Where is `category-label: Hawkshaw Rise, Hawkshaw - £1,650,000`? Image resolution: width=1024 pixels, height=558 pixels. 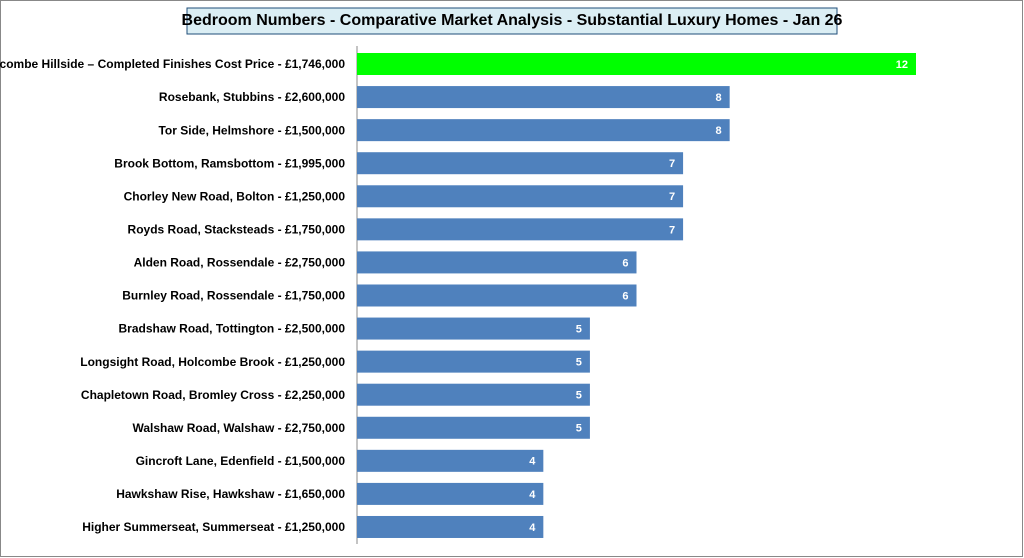 category-label: Hawkshaw Rise, Hawkshaw - £1,650,000 is located at coordinates (230, 494).